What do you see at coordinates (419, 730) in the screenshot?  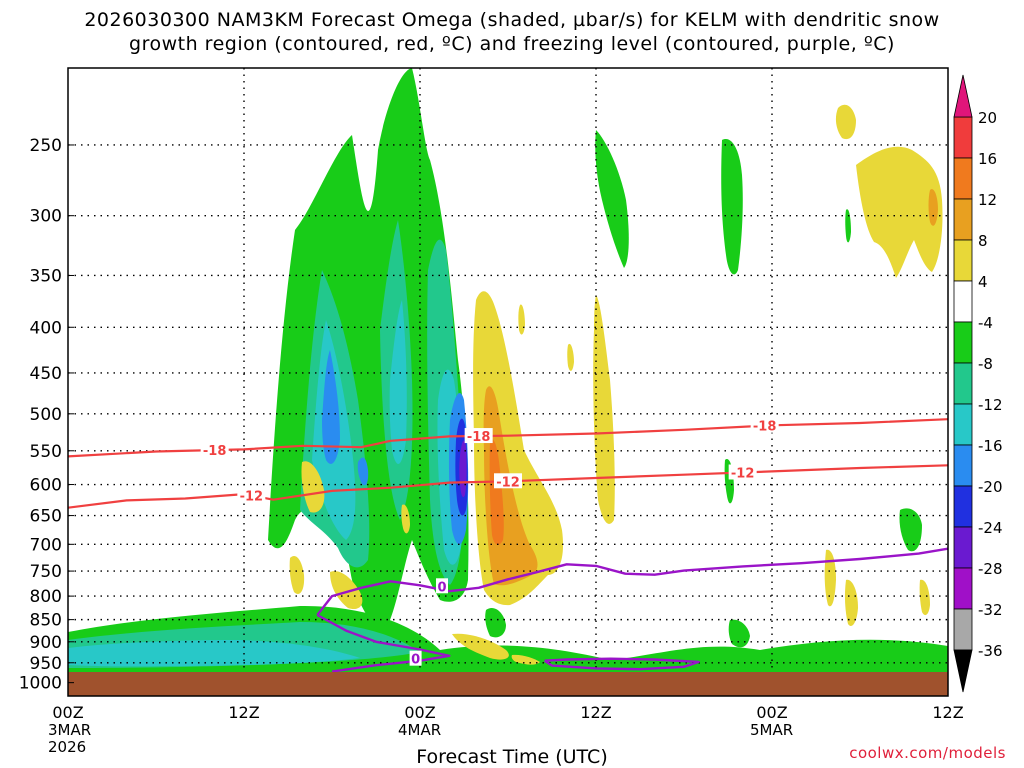 I see `x-tick-date: 4MAR` at bounding box center [419, 730].